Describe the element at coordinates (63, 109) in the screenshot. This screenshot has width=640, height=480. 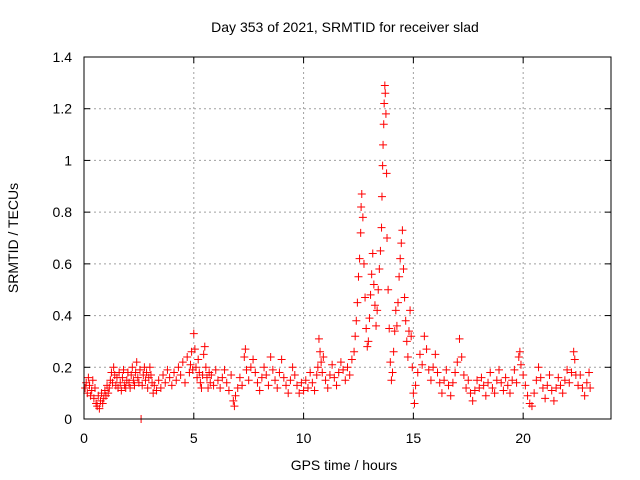
I see `y-tick-label: 1.2` at that location.